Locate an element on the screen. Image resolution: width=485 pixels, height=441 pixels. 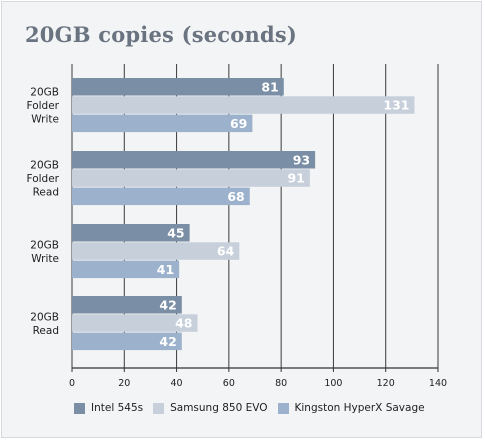
legend-label: Intel 545s is located at coordinates (117, 408).